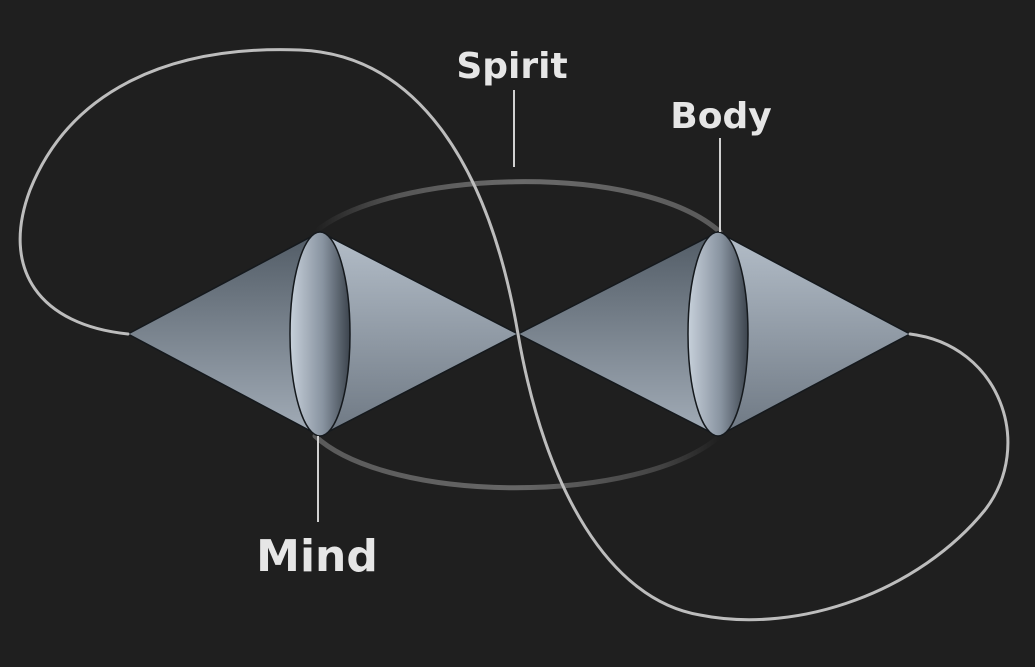 This screenshot has width=1035, height=667. Describe the element at coordinates (320, 334) in the screenshot. I see `mind-disk` at that location.